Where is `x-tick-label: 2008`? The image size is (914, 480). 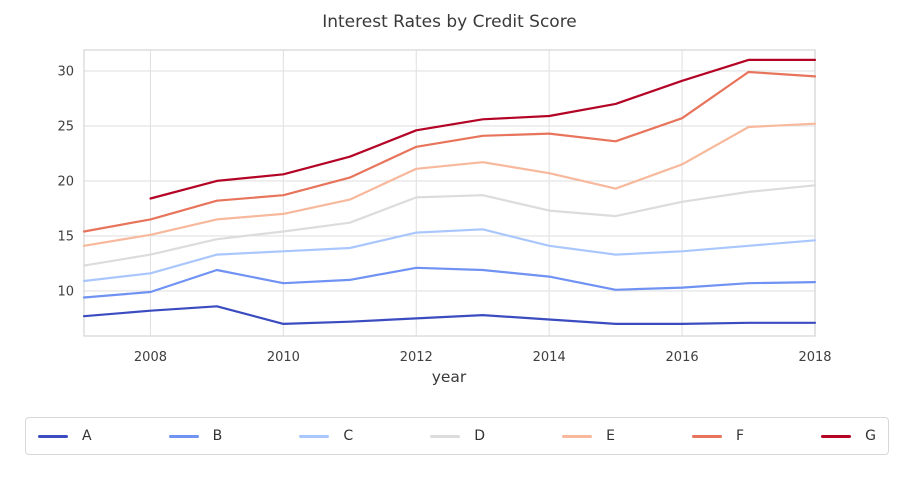
x-tick-label: 2008 is located at coordinates (150, 357).